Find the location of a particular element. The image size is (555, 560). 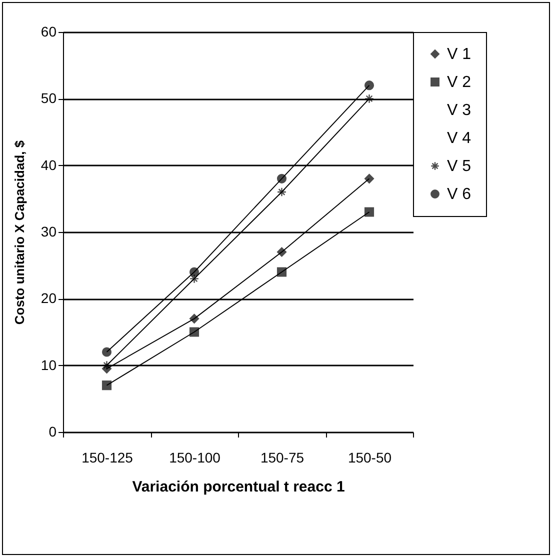

legend-label: V 5 is located at coordinates (459, 166).